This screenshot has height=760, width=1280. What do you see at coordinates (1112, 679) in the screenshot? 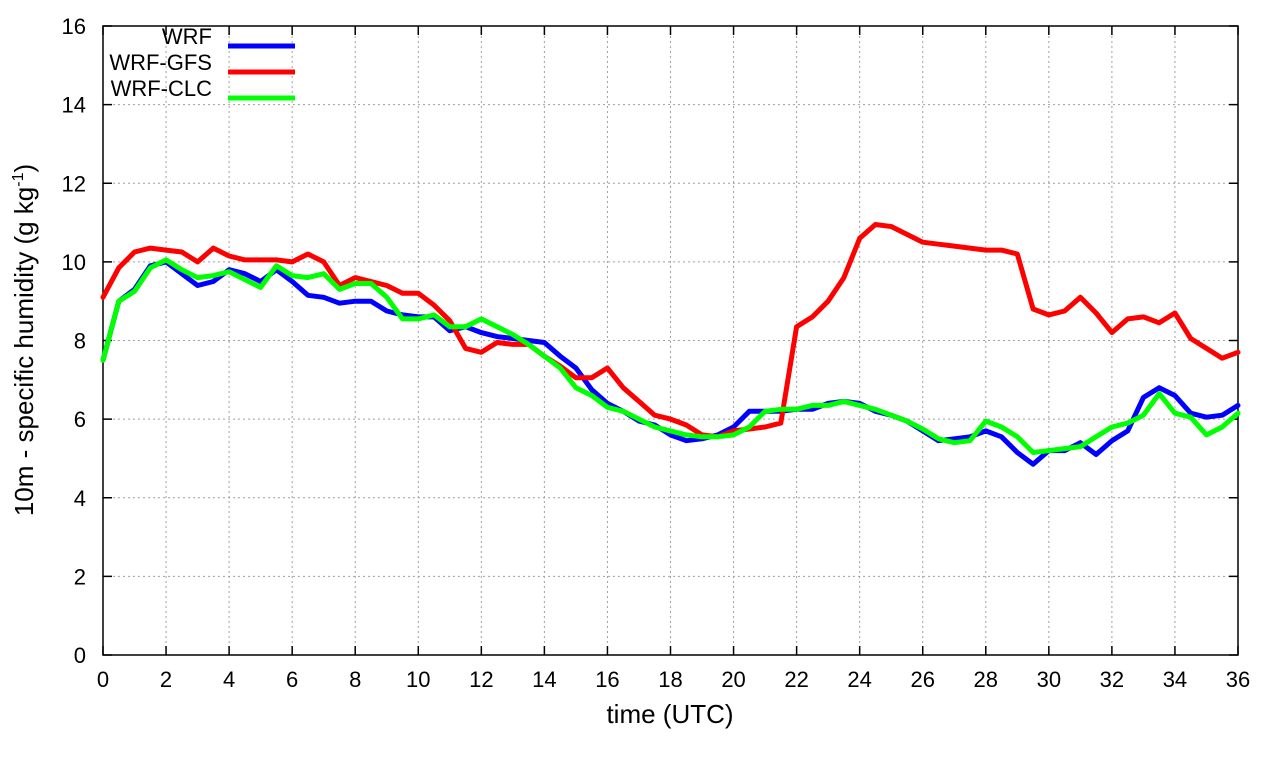
I see `x-tick-label: 32` at bounding box center [1112, 679].